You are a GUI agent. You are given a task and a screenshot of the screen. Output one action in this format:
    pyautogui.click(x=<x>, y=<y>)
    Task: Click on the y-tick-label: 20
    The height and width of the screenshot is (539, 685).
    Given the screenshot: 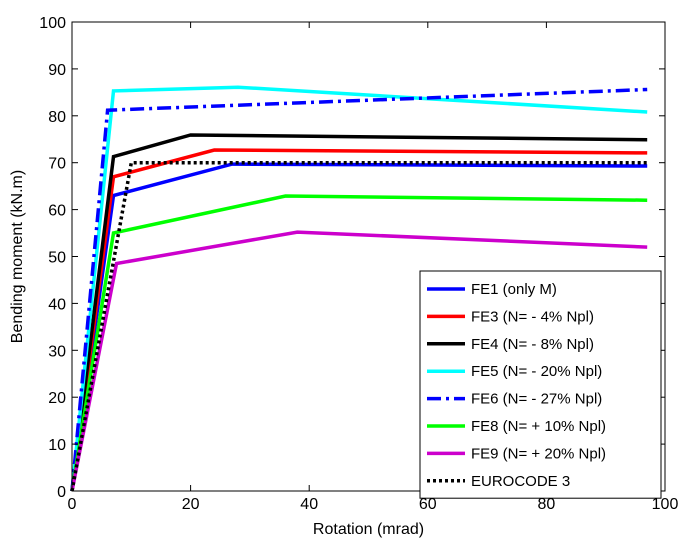 What is the action you would take?
    pyautogui.click(x=57, y=398)
    